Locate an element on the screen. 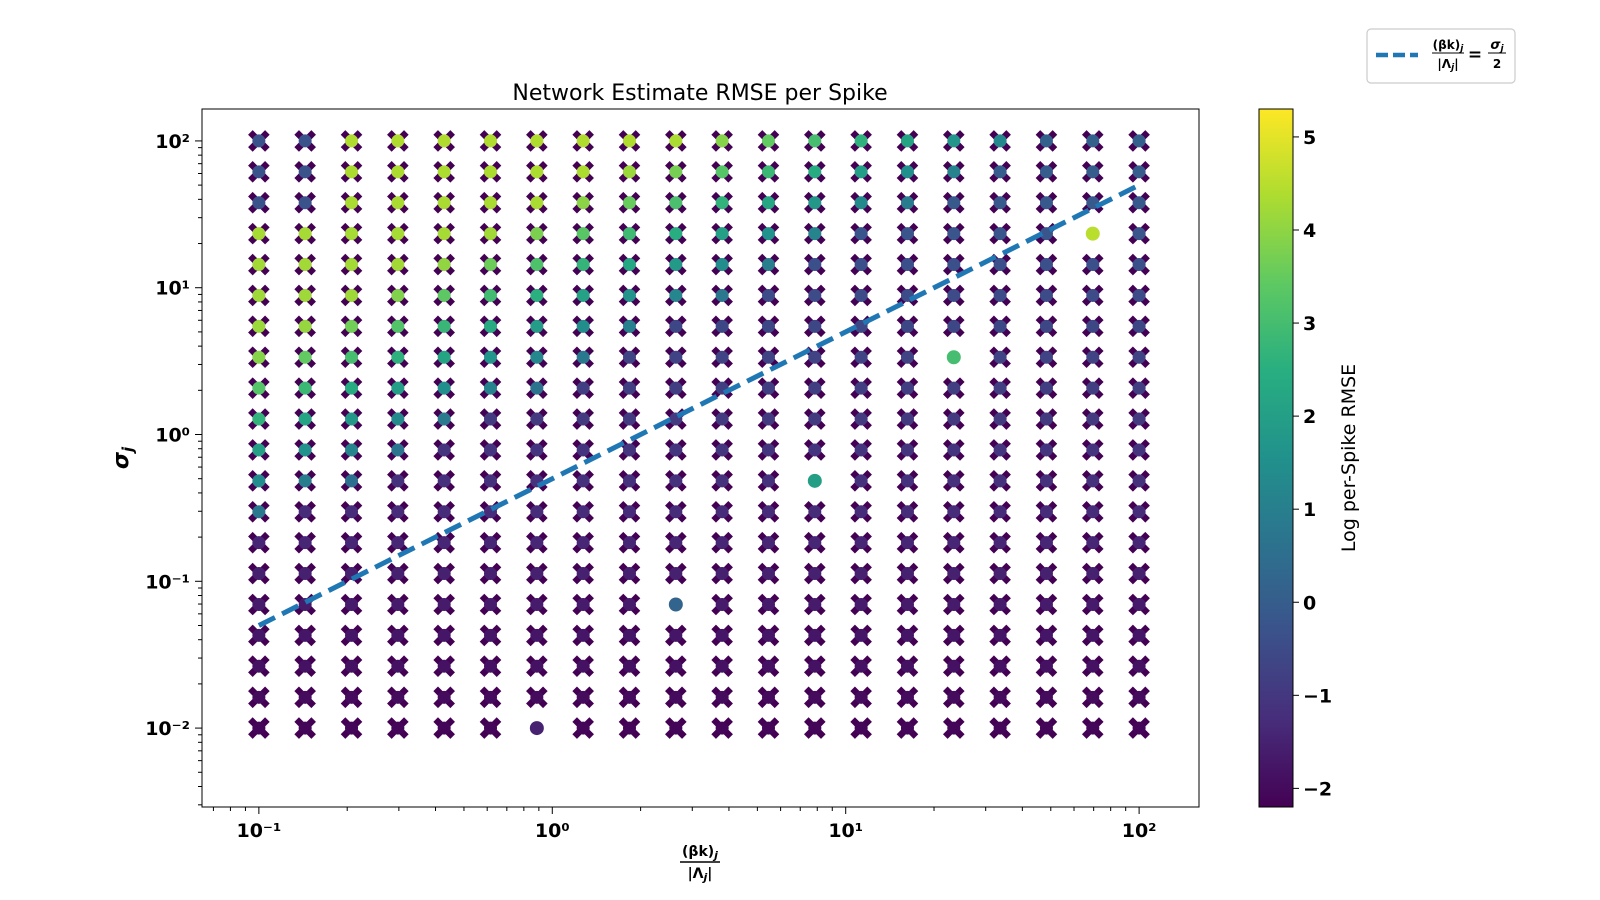 The image size is (1600, 900). legend: (βk)j |Λj| = σj 2 is located at coordinates (1441, 56).